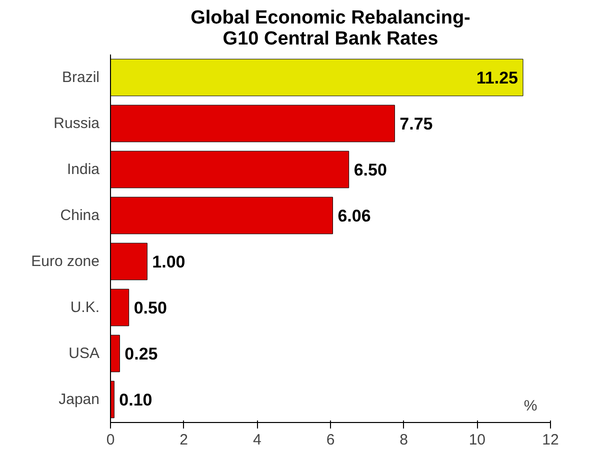 Image resolution: width=600 pixels, height=472 pixels. What do you see at coordinates (169, 262) in the screenshot?
I see `data-label: 1.00` at bounding box center [169, 262].